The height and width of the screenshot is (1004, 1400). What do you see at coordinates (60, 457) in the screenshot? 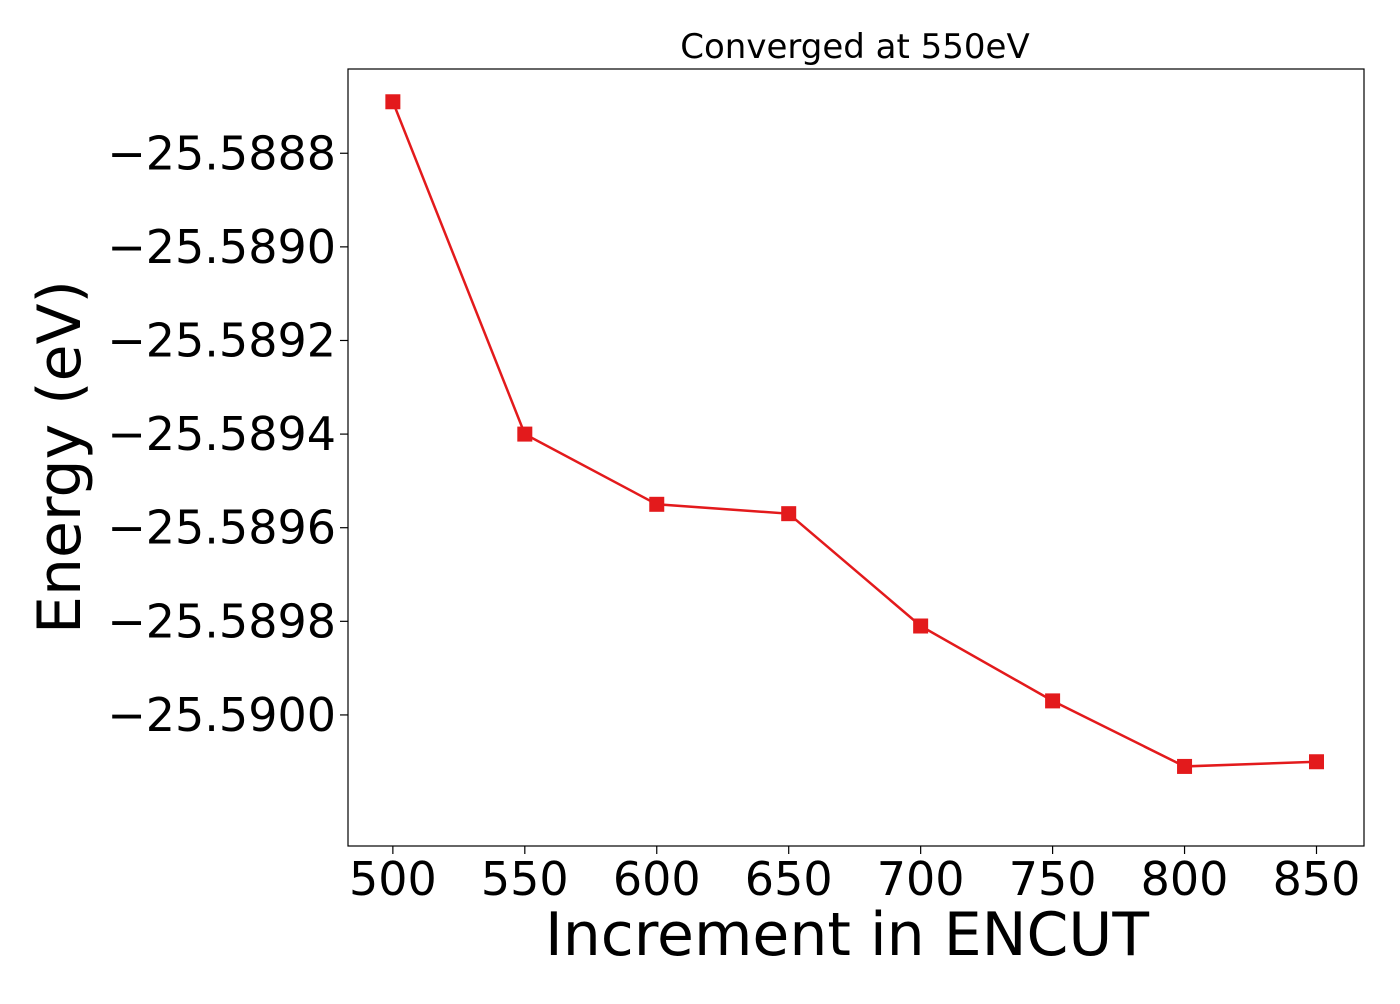
I see `y-axis-label: Energy (eV)` at bounding box center [60, 457].